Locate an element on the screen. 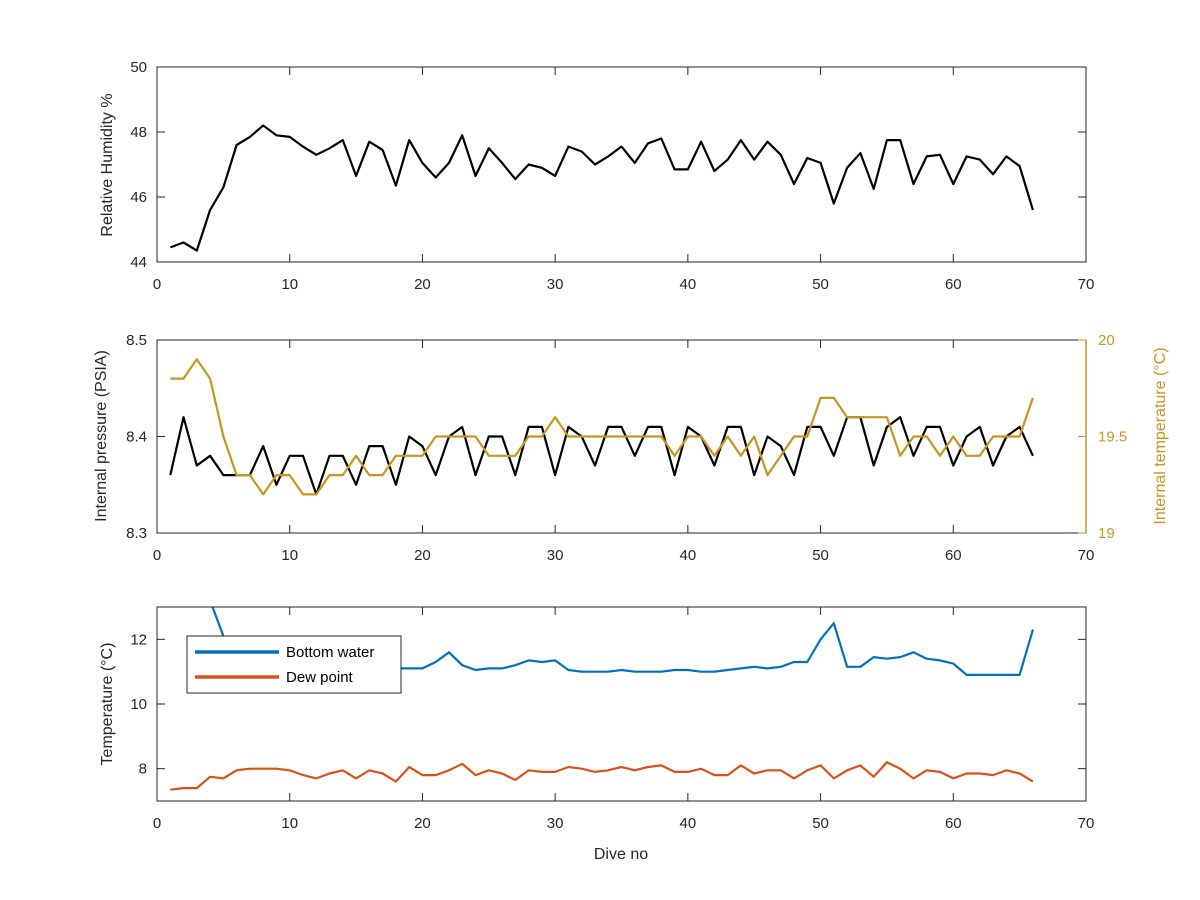 Image resolution: width=1200 pixels, height=900 pixels. y-tick-label-humidity-44: 44 is located at coordinates (138, 262).